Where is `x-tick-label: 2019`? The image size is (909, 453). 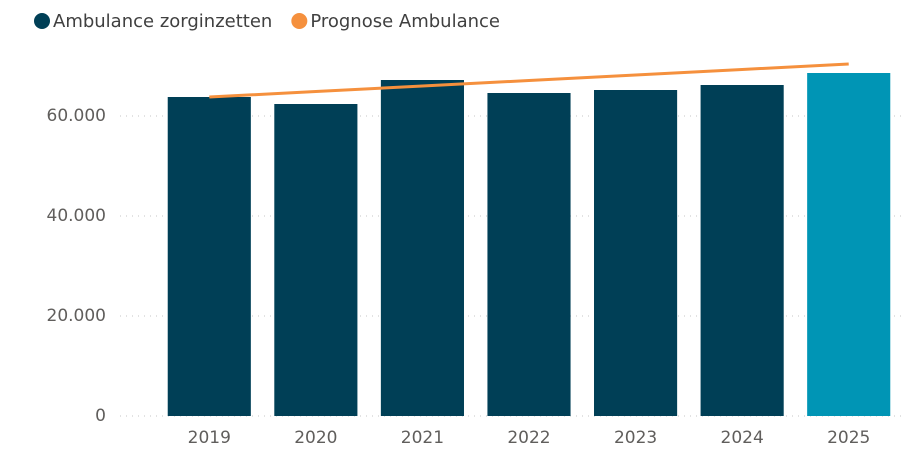
x-tick-label: 2019 is located at coordinates (209, 438).